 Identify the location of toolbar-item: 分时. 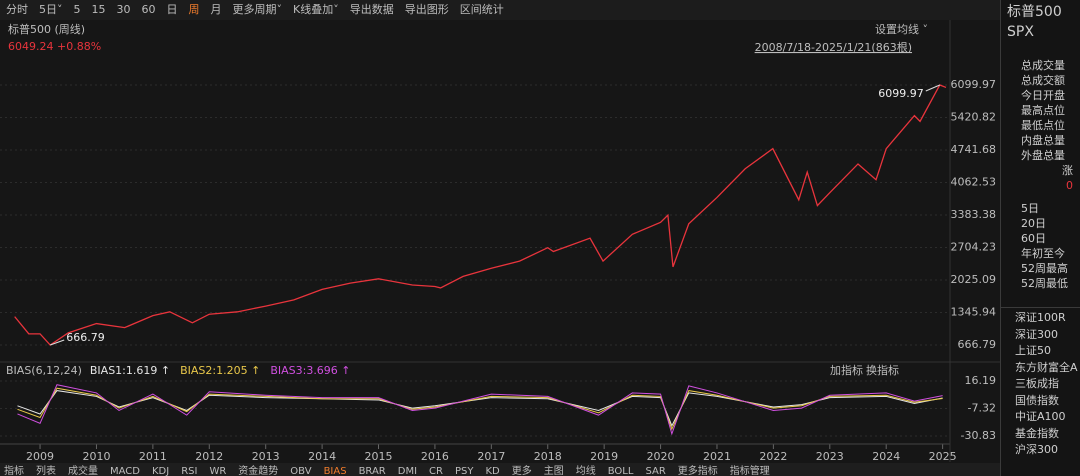
(17, 9).